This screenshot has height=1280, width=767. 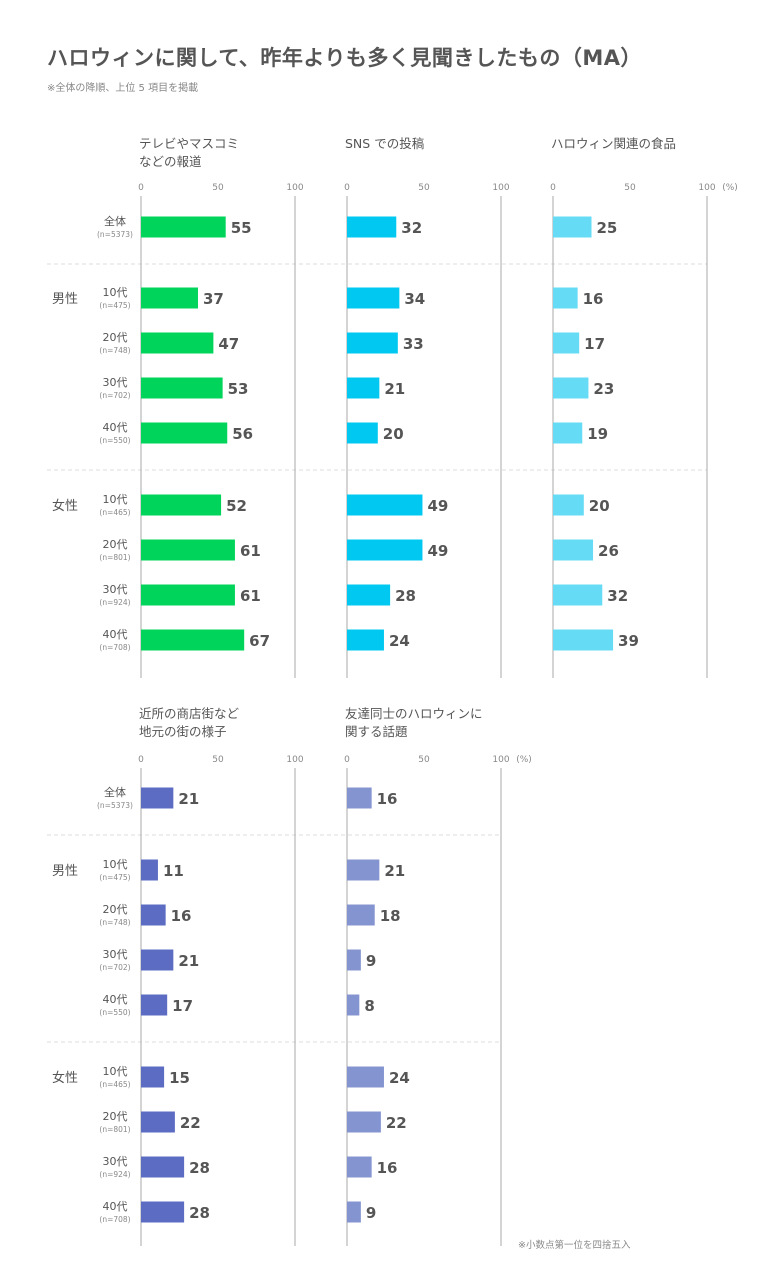 What do you see at coordinates (179, 1078) in the screenshot?
I see `value-label: 15` at bounding box center [179, 1078].